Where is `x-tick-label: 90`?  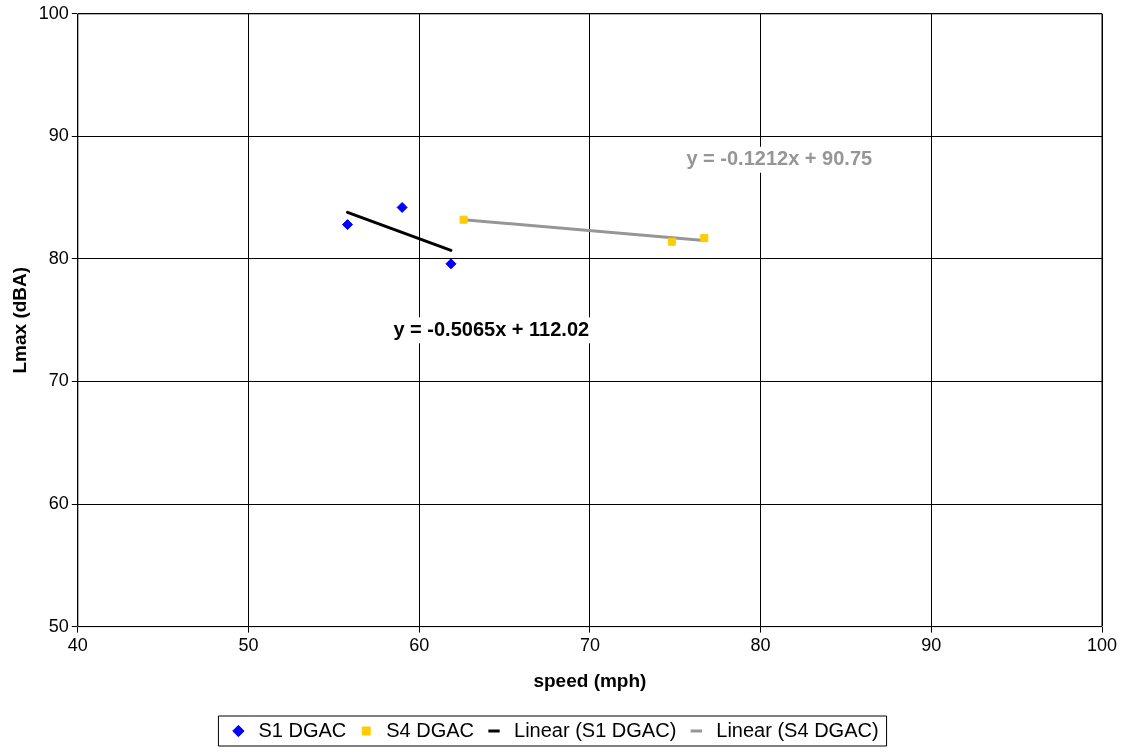 x-tick-label: 90 is located at coordinates (931, 645).